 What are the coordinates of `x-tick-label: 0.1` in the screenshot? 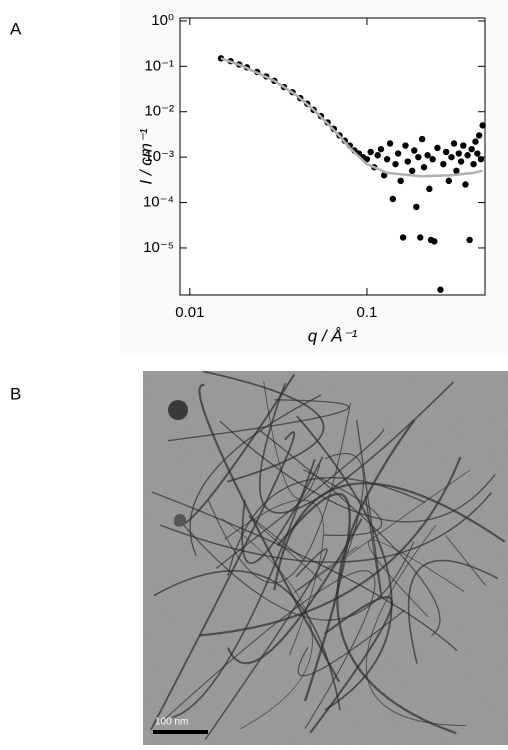 It's located at (367, 312).